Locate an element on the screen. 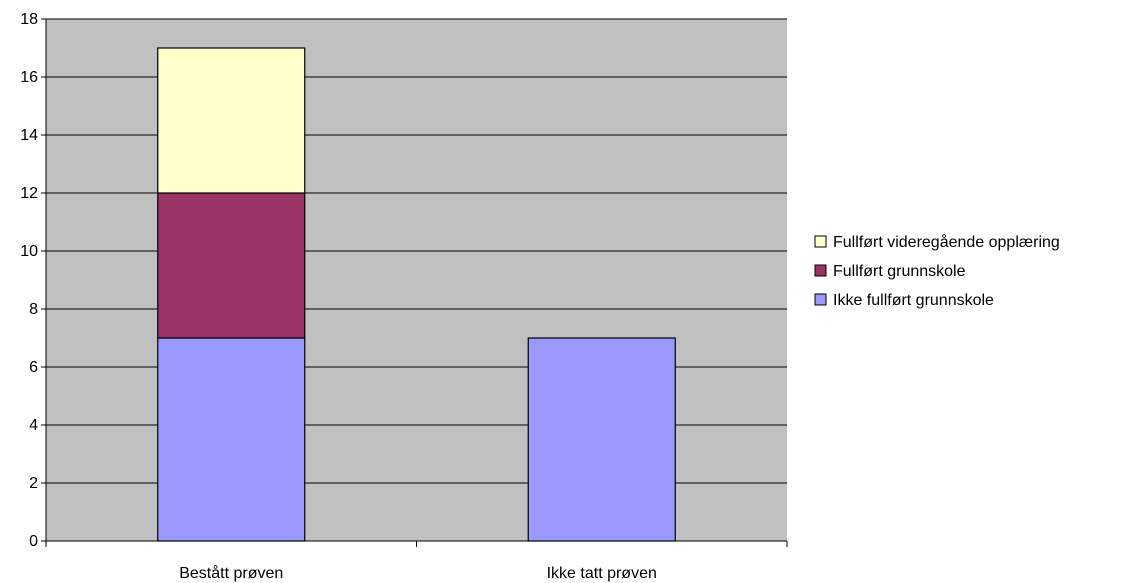 The image size is (1128, 583). y-tick-label: 10 is located at coordinates (29, 251).